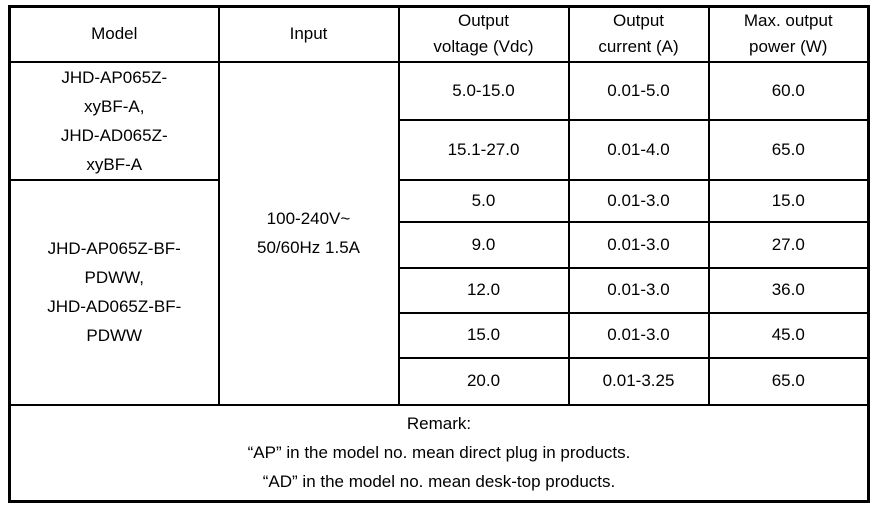 The image size is (875, 505). Describe the element at coordinates (114, 34) in the screenshot. I see `col-header-model: Model` at that location.